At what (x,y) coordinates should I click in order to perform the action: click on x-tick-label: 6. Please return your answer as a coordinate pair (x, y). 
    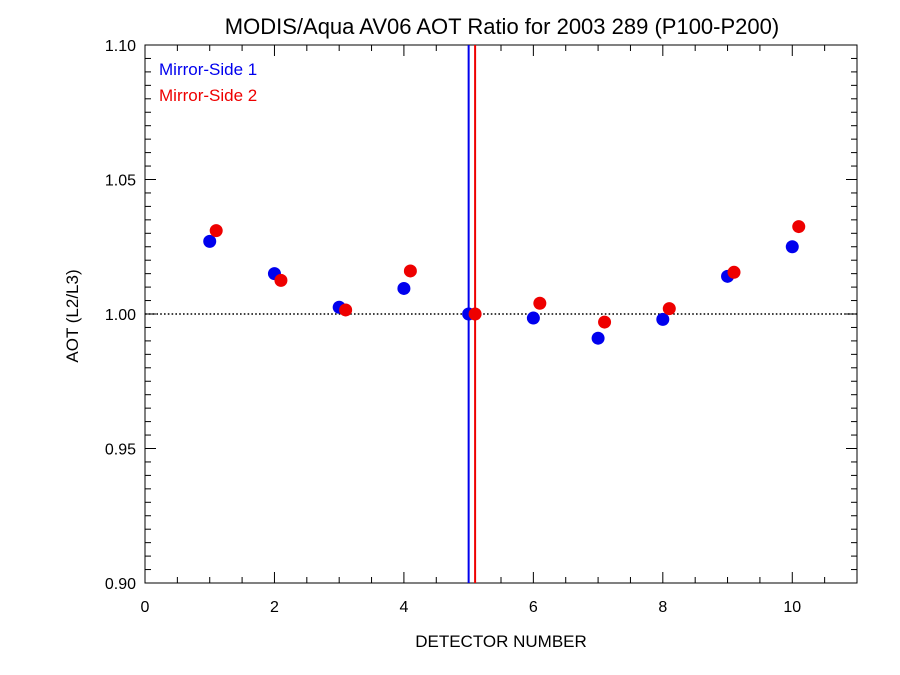
    Looking at the image, I should click on (533, 607).